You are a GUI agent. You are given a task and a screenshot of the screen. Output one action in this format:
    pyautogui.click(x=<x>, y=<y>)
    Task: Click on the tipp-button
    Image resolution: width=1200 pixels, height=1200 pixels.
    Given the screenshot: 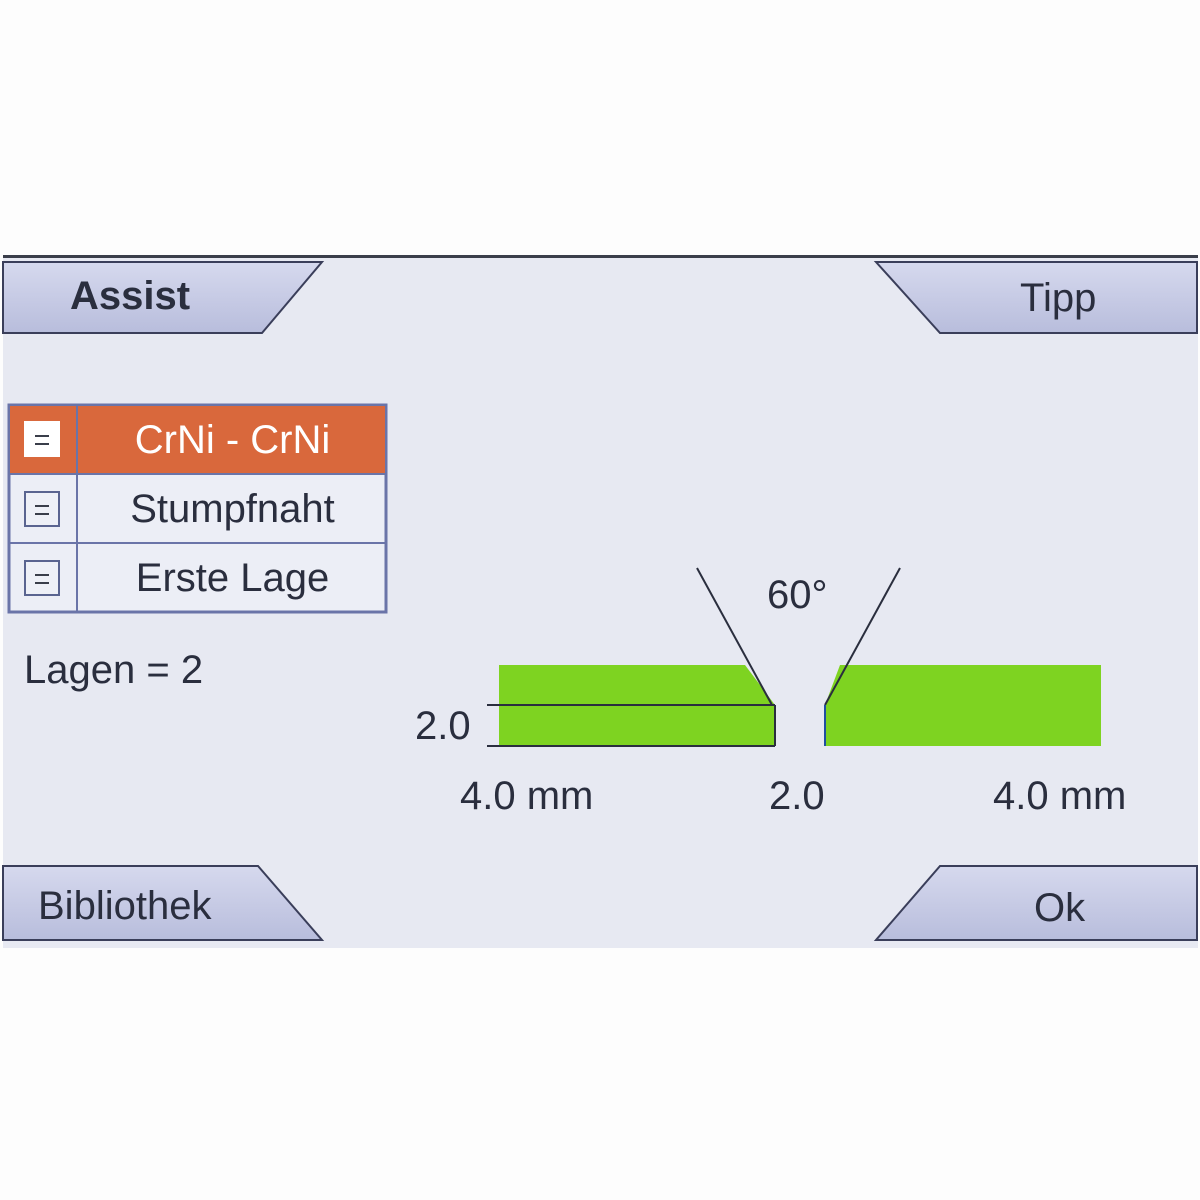 What is the action you would take?
    pyautogui.click(x=1035, y=297)
    